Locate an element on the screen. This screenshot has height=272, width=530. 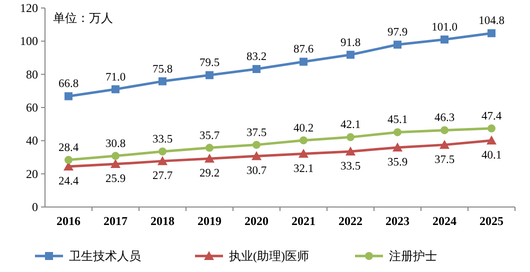
y-tick-label: 120 is located at coordinates (29, 8).